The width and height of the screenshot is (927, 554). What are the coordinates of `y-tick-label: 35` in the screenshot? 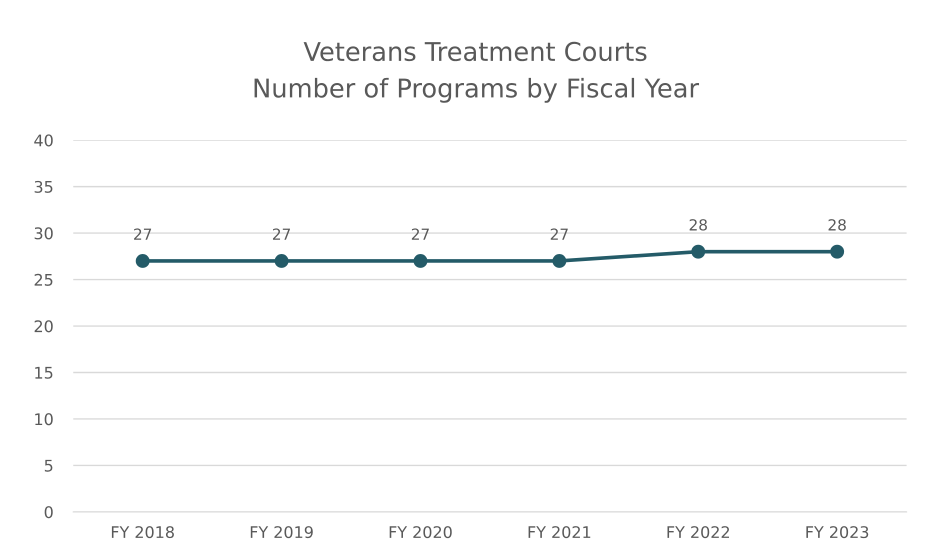 It's located at (43, 186).